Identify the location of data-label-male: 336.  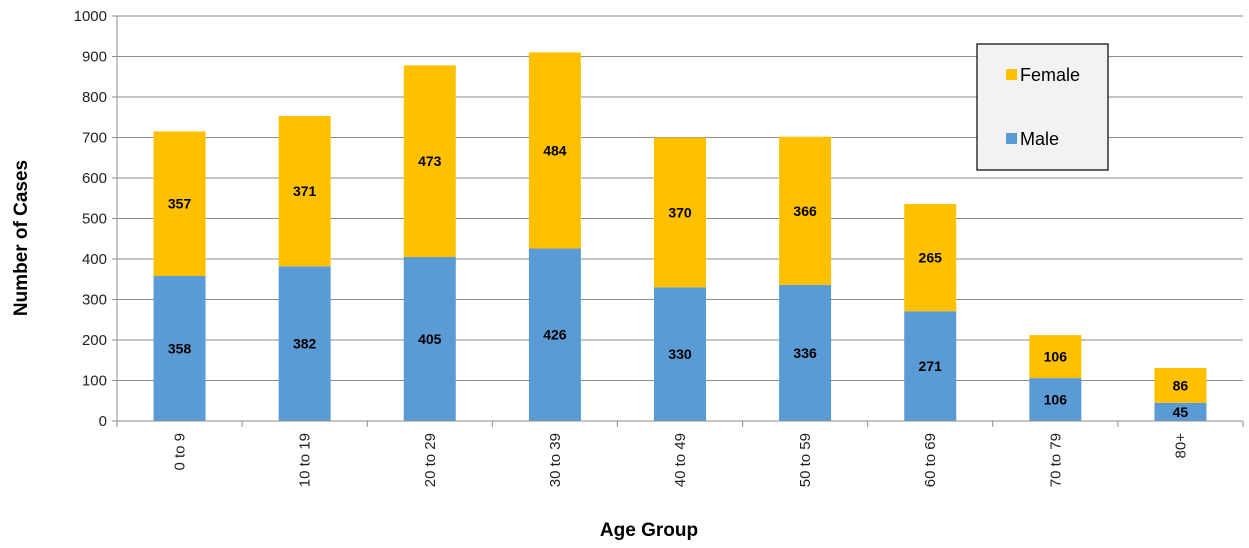
(805, 353).